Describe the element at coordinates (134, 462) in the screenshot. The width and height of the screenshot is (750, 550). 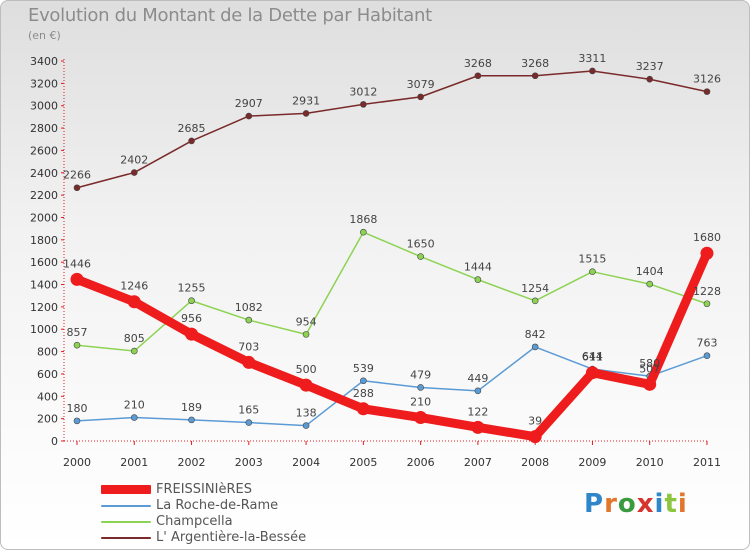
I see `x-tick-label: 2001` at that location.